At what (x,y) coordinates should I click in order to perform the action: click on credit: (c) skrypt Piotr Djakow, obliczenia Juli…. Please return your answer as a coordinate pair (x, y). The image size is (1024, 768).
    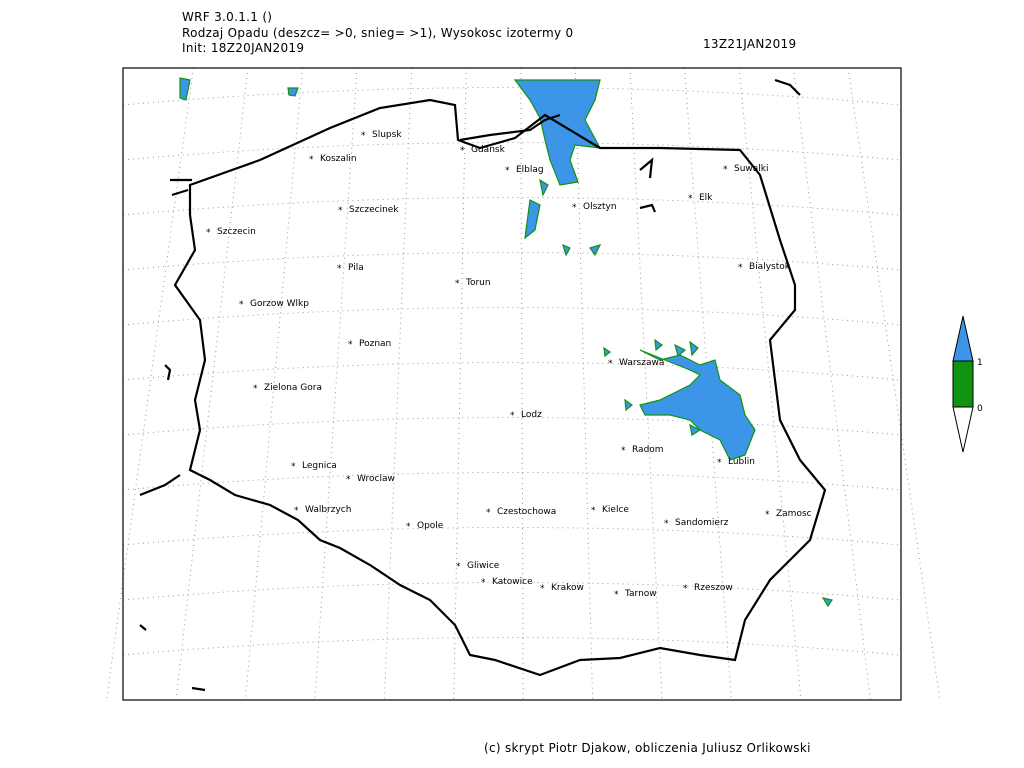
    Looking at the image, I should click on (647, 748).